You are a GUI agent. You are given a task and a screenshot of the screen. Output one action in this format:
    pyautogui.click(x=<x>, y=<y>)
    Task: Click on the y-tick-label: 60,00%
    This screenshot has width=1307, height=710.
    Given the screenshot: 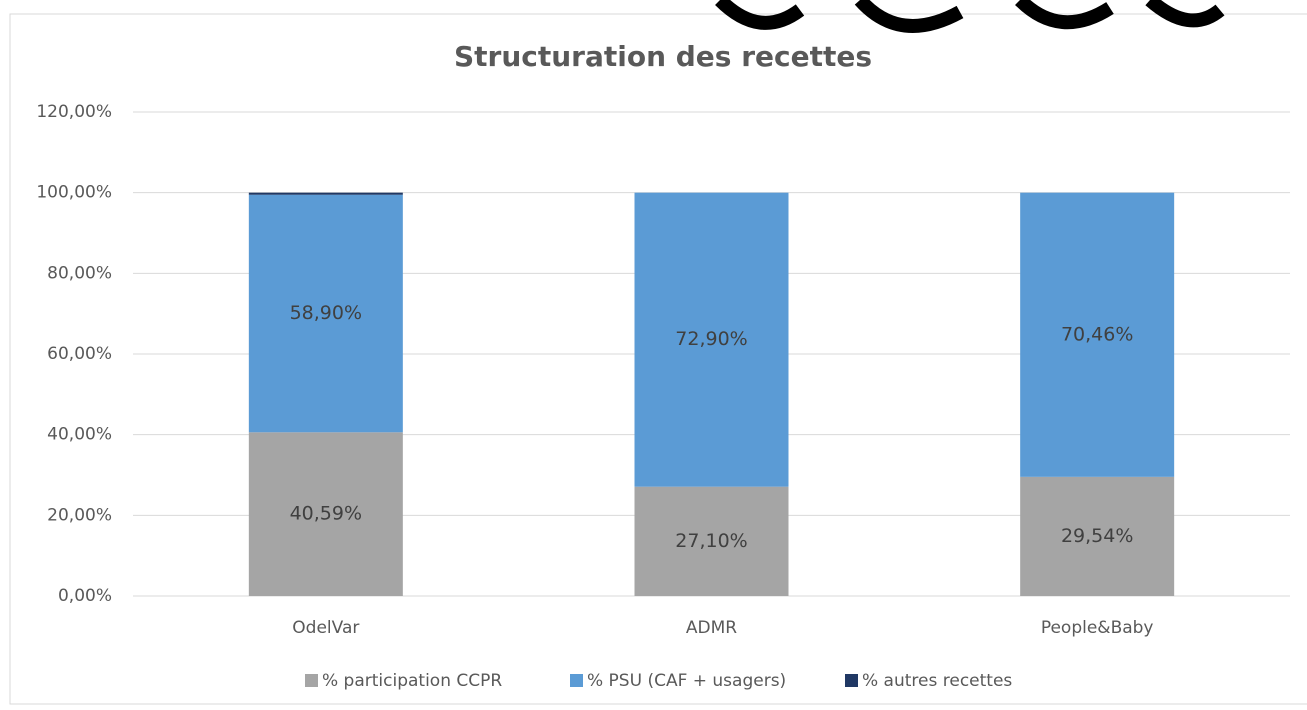 What is the action you would take?
    pyautogui.click(x=79, y=354)
    